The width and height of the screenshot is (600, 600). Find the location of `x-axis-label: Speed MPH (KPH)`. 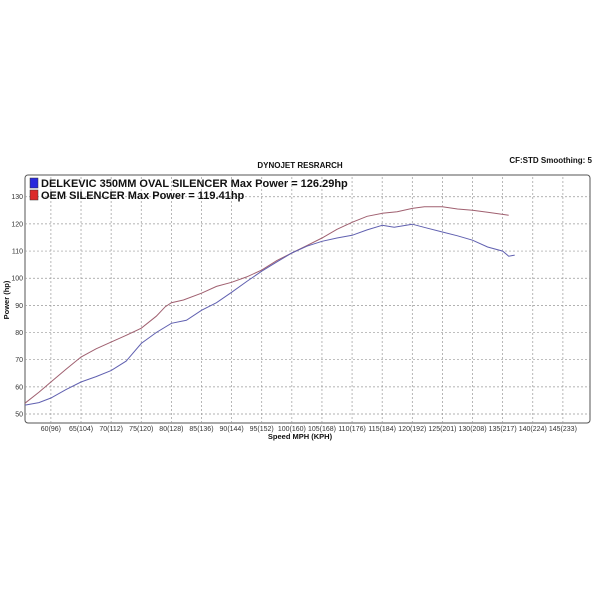

x-axis-label: Speed MPH (KPH) is located at coordinates (300, 436).